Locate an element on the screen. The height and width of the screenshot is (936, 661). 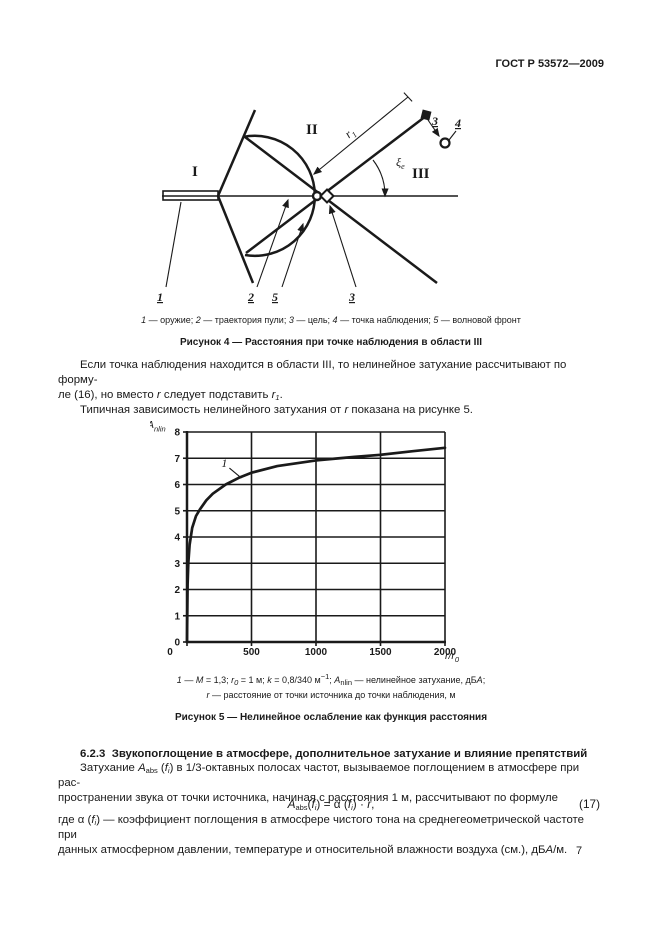
chart-x-axis-label: r/r0 is located at coordinates (452, 657).